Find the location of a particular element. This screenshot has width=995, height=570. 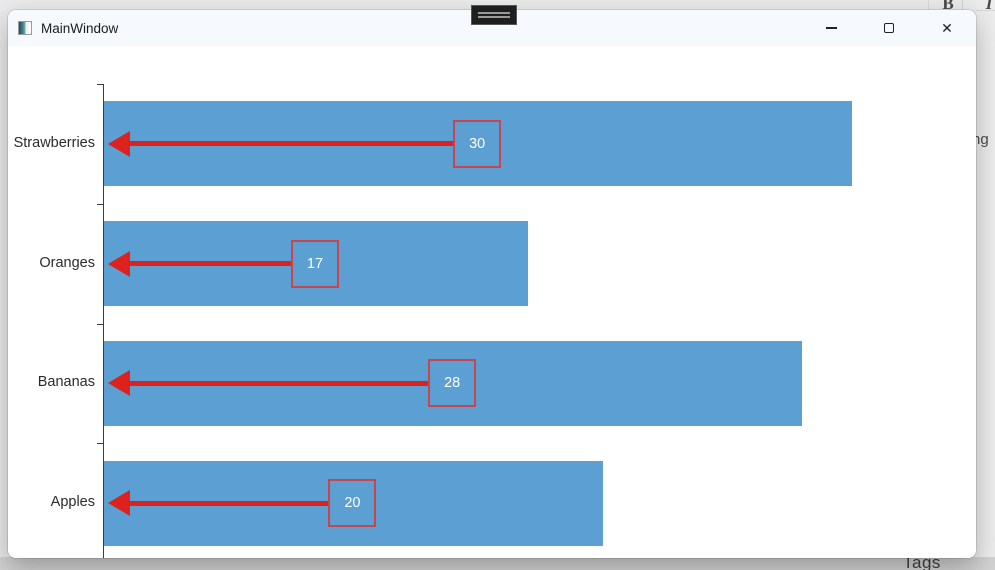

close-button: ✕ is located at coordinates (947, 28).